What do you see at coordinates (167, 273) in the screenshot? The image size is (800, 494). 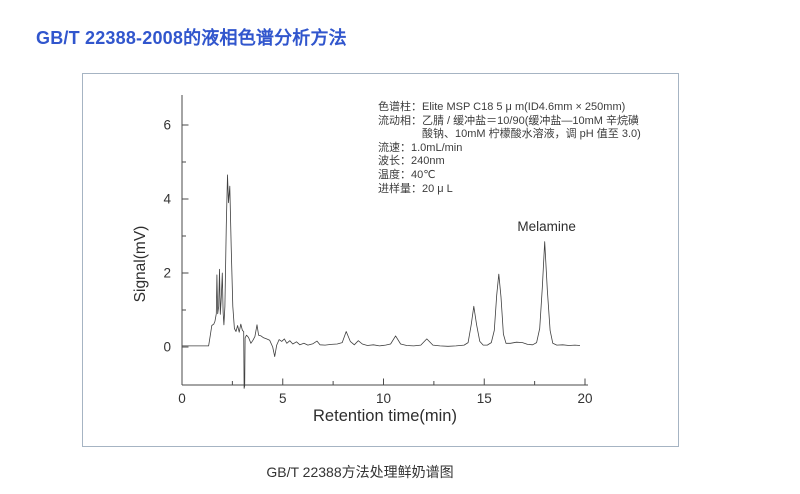 I see `y-tick-label: 2` at bounding box center [167, 273].